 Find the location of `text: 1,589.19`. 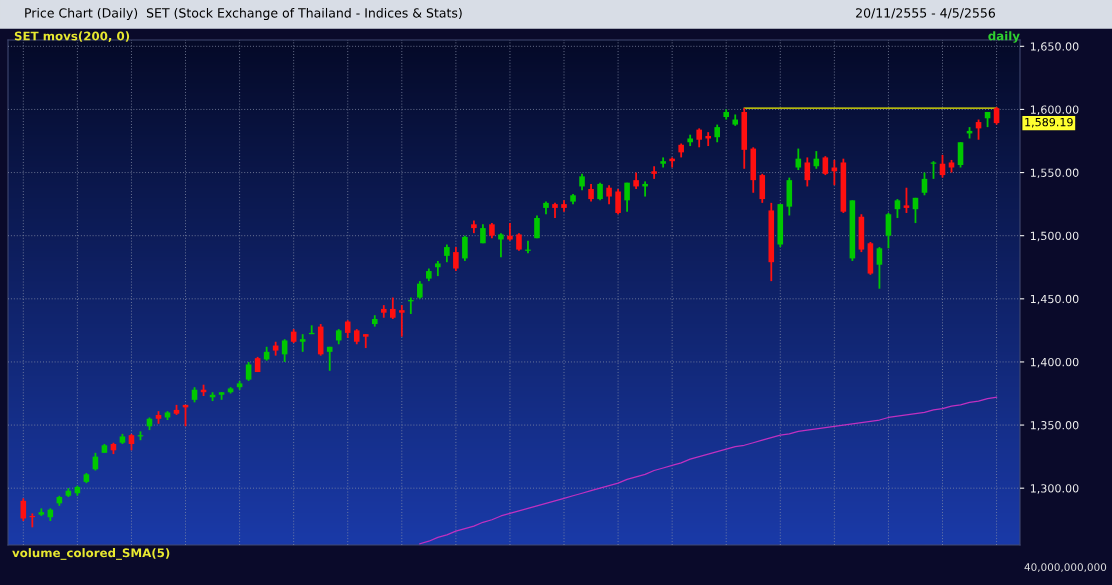

text: 1,589.19 is located at coordinates (1049, 122).